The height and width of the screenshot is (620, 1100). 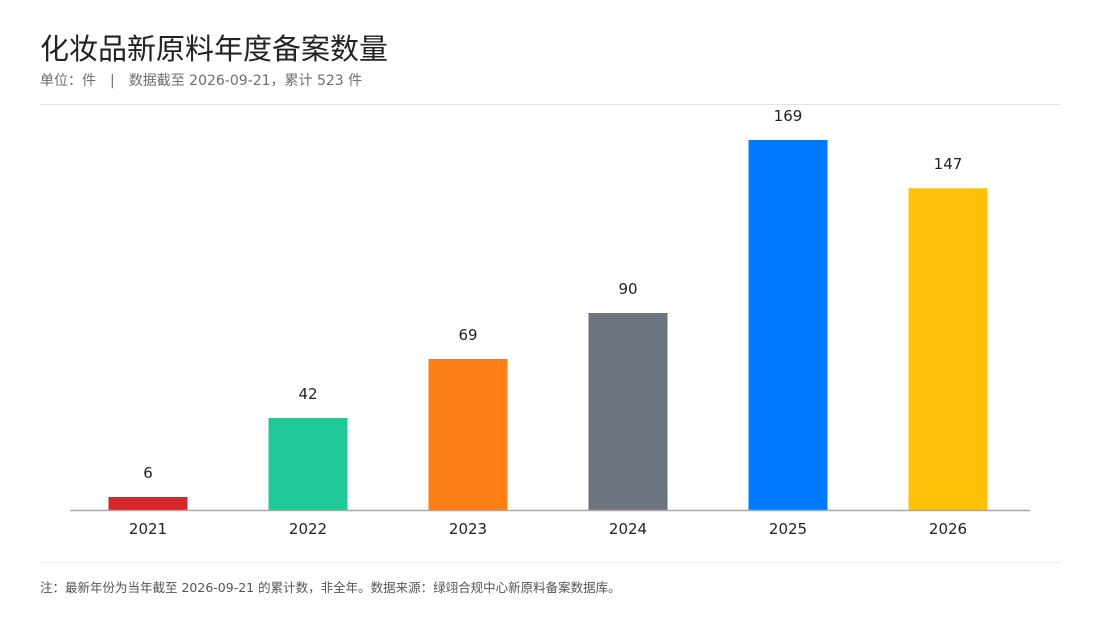 I want to click on bar-2023, so click(x=468, y=434).